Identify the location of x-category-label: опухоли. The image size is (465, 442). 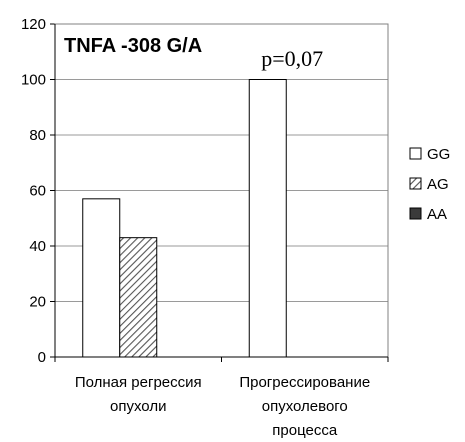
(138, 406).